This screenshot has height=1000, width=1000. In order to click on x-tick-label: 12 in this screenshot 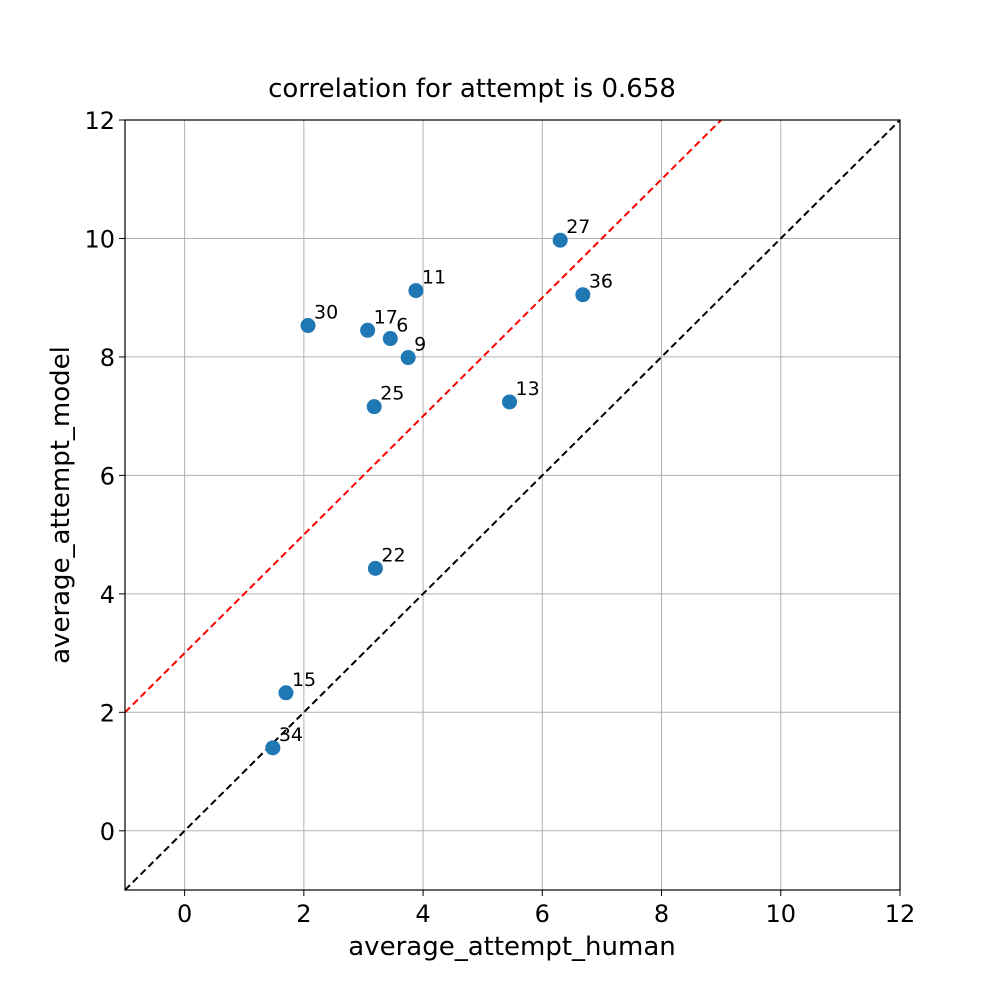, I will do `click(900, 914)`.